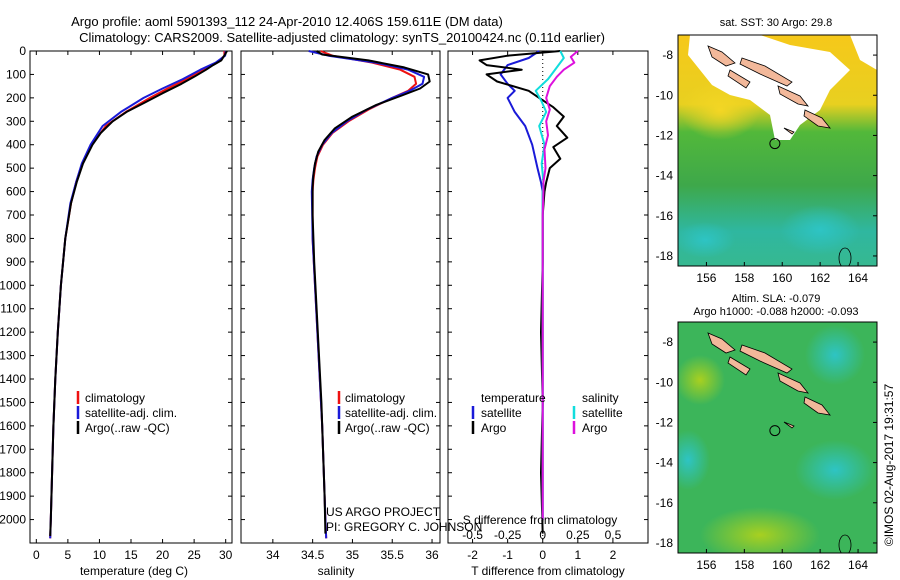 This screenshot has width=900, height=580. Describe the element at coordinates (472, 535) in the screenshot. I see `x2-tick-label: -0.5` at that location.